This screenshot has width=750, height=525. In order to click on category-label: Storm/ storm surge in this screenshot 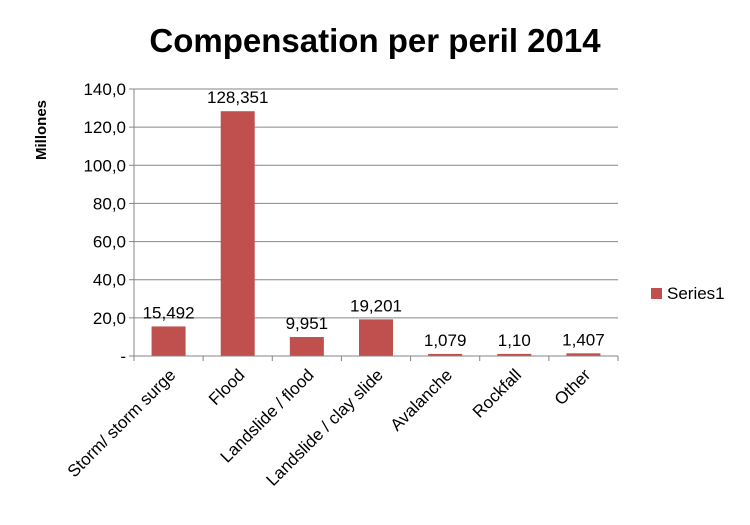, I will do `click(122, 423)`.